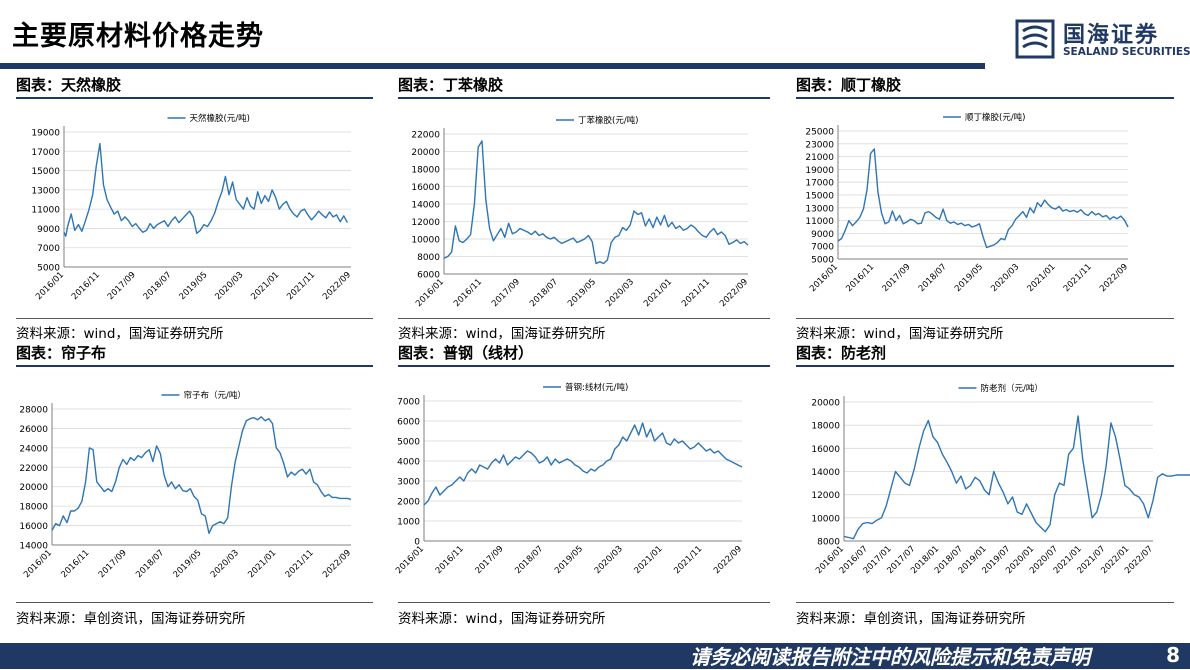 The height and width of the screenshot is (670, 1190). What do you see at coordinates (61, 353) in the screenshot?
I see `panel-title-tire-cord: 图表：帘子布` at bounding box center [61, 353].